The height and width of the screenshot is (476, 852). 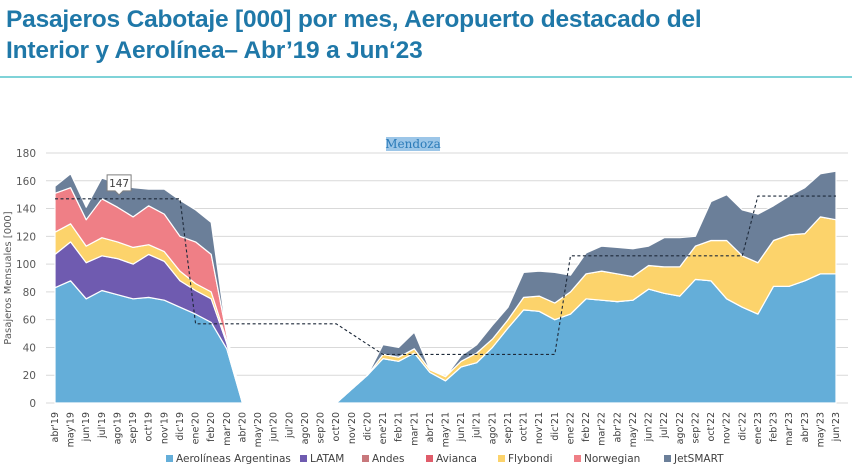 What do you see at coordinates (55, 427) in the screenshot?
I see `x-tick-label: abr'19` at bounding box center [55, 427].